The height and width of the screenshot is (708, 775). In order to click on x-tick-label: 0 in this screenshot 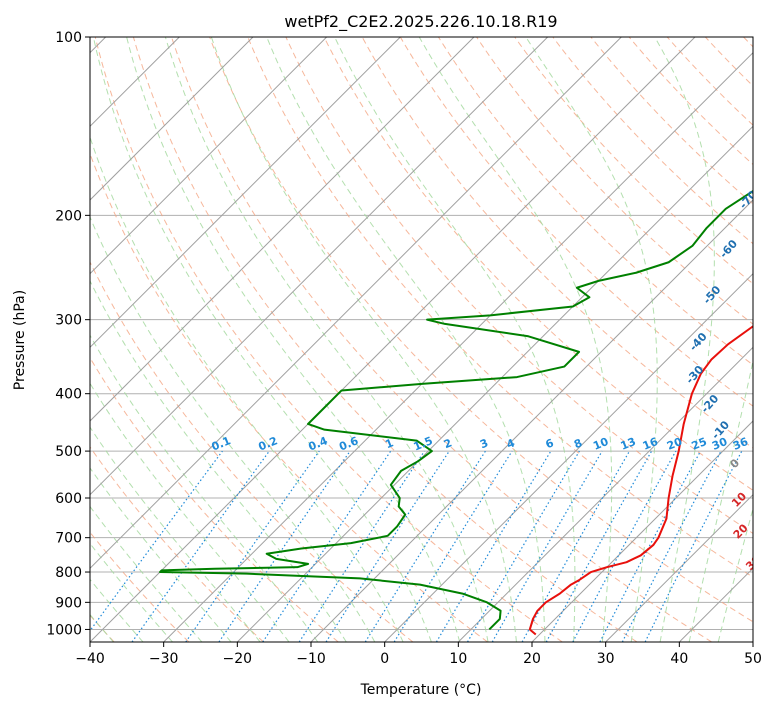, I will do `click(384, 659)`.